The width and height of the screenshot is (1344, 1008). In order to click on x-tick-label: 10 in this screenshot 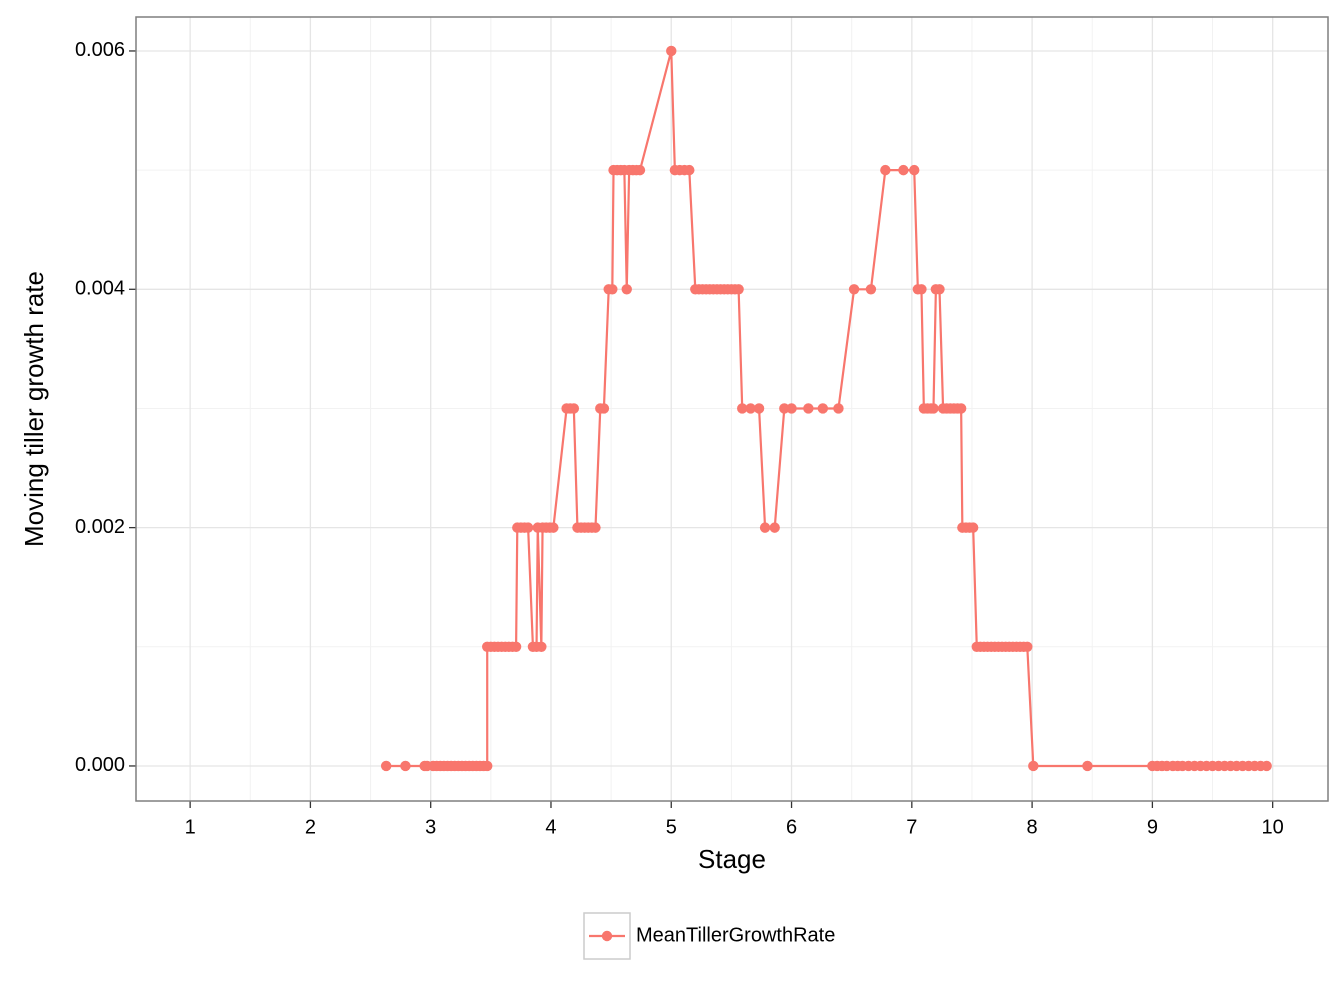, I will do `click(1273, 827)`.